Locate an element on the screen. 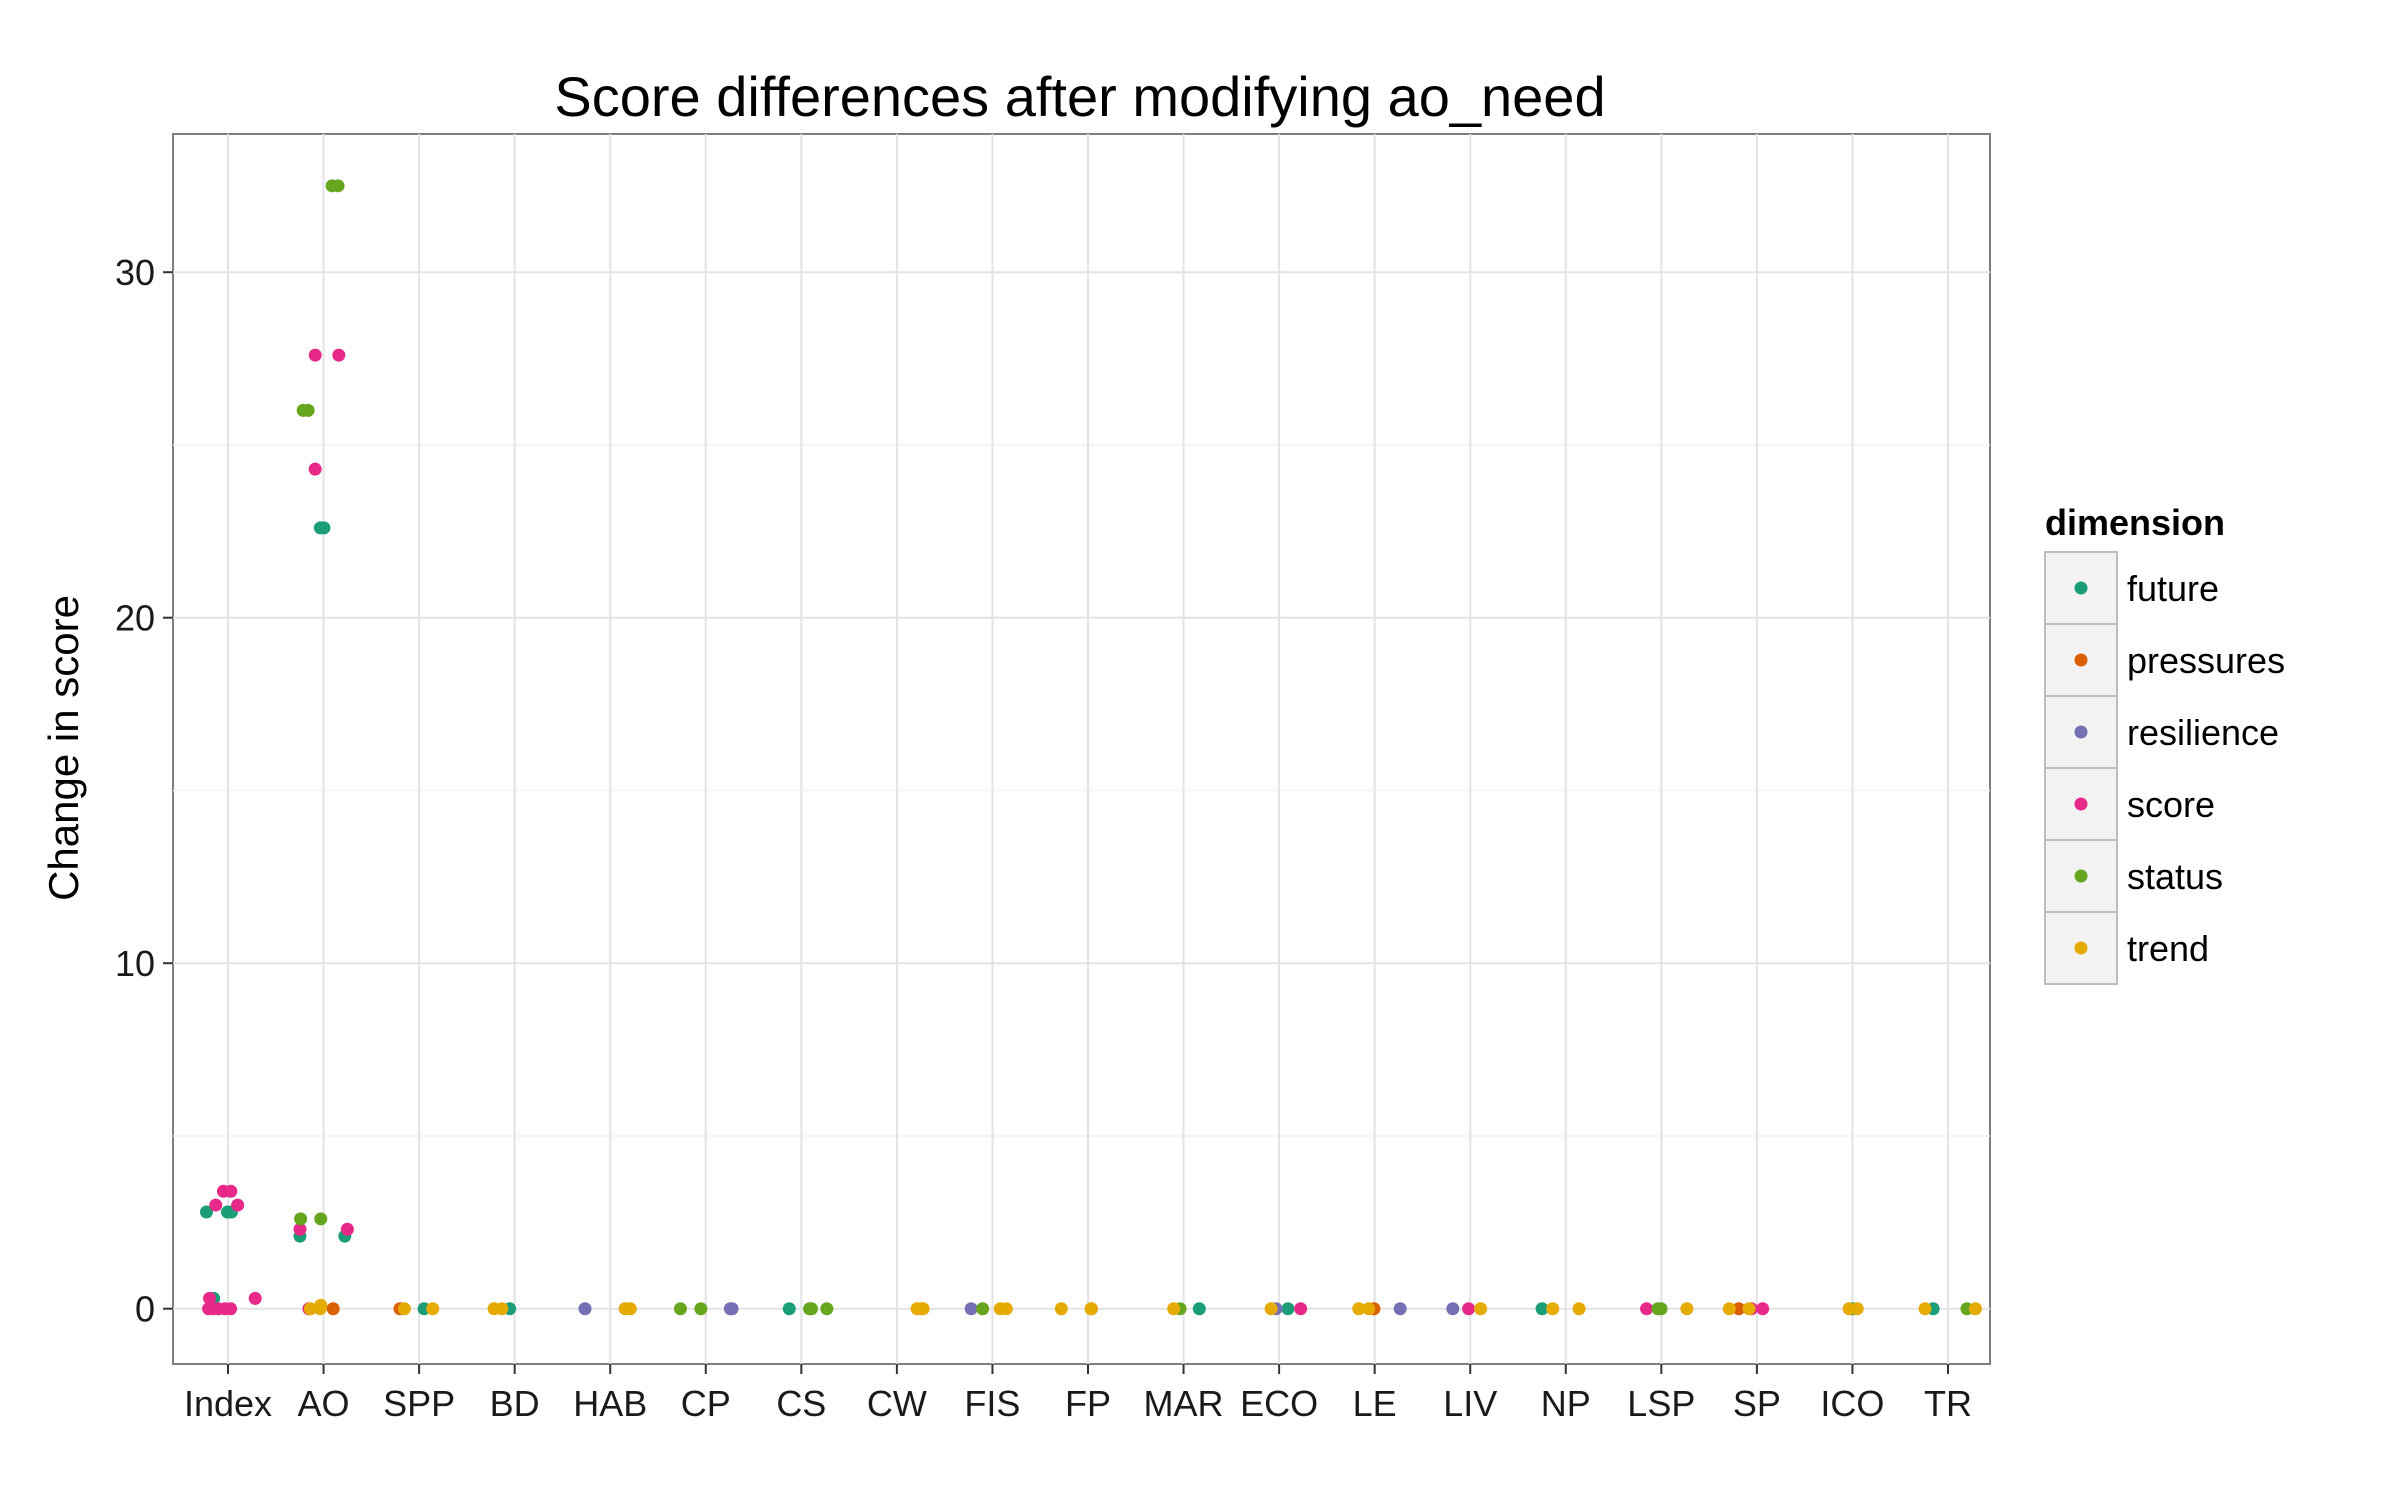  x-tick-label: AO is located at coordinates (324, 1403).